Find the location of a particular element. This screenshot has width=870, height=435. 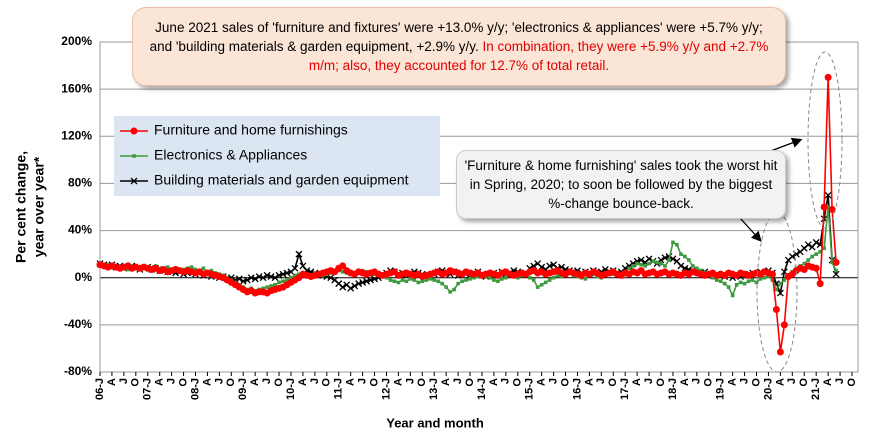

y-tick-label: 120% is located at coordinates (76, 135).